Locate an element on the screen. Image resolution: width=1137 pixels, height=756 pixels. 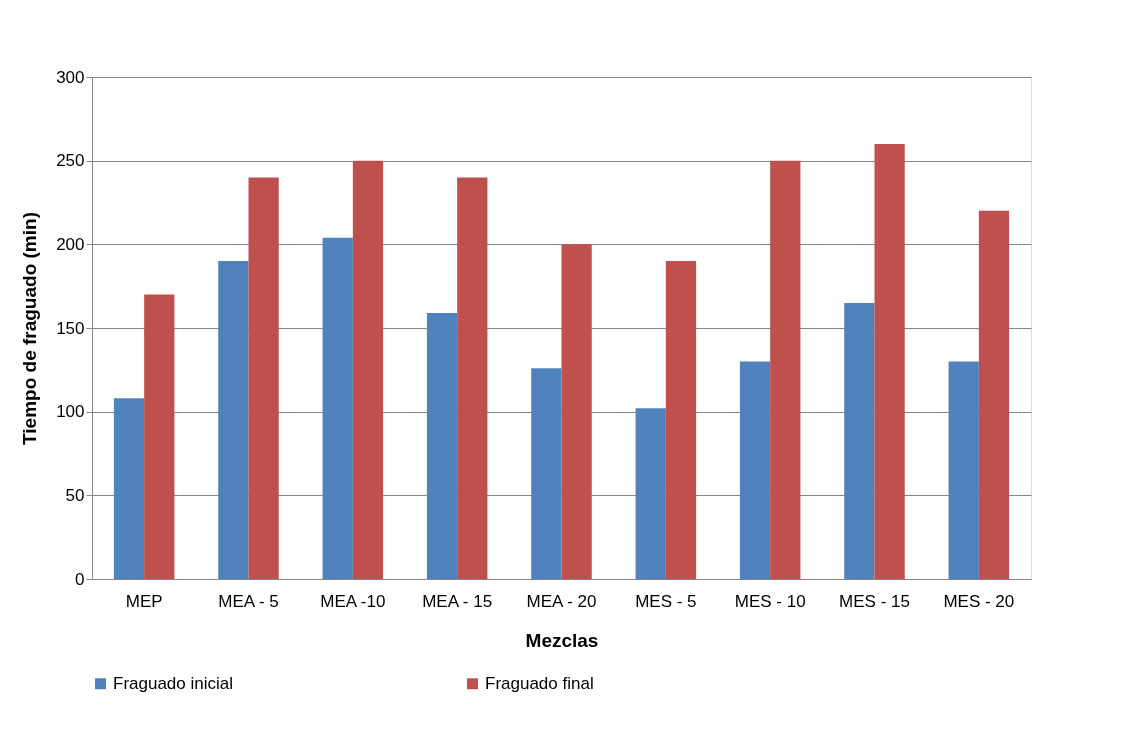
y-tick-label: 250 is located at coordinates (70, 161).